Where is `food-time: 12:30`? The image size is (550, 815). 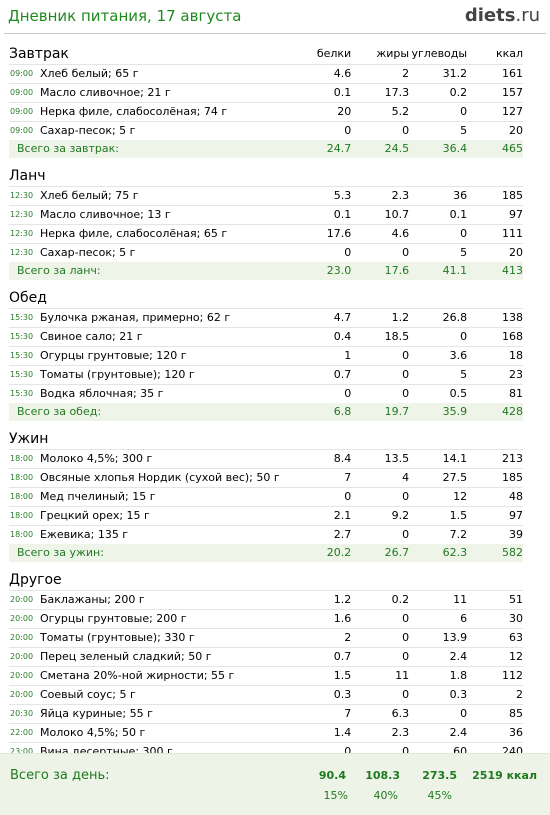
food-time: 12:30 is located at coordinates (24, 196).